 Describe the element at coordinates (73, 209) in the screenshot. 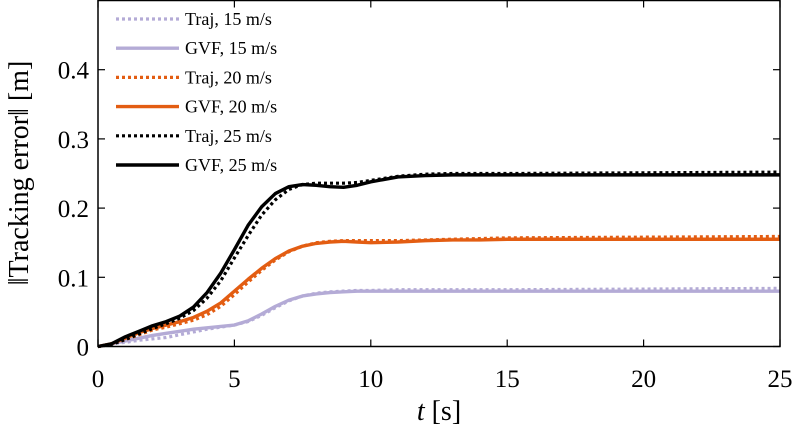

I see `y-tick-label: 0.2` at that location.